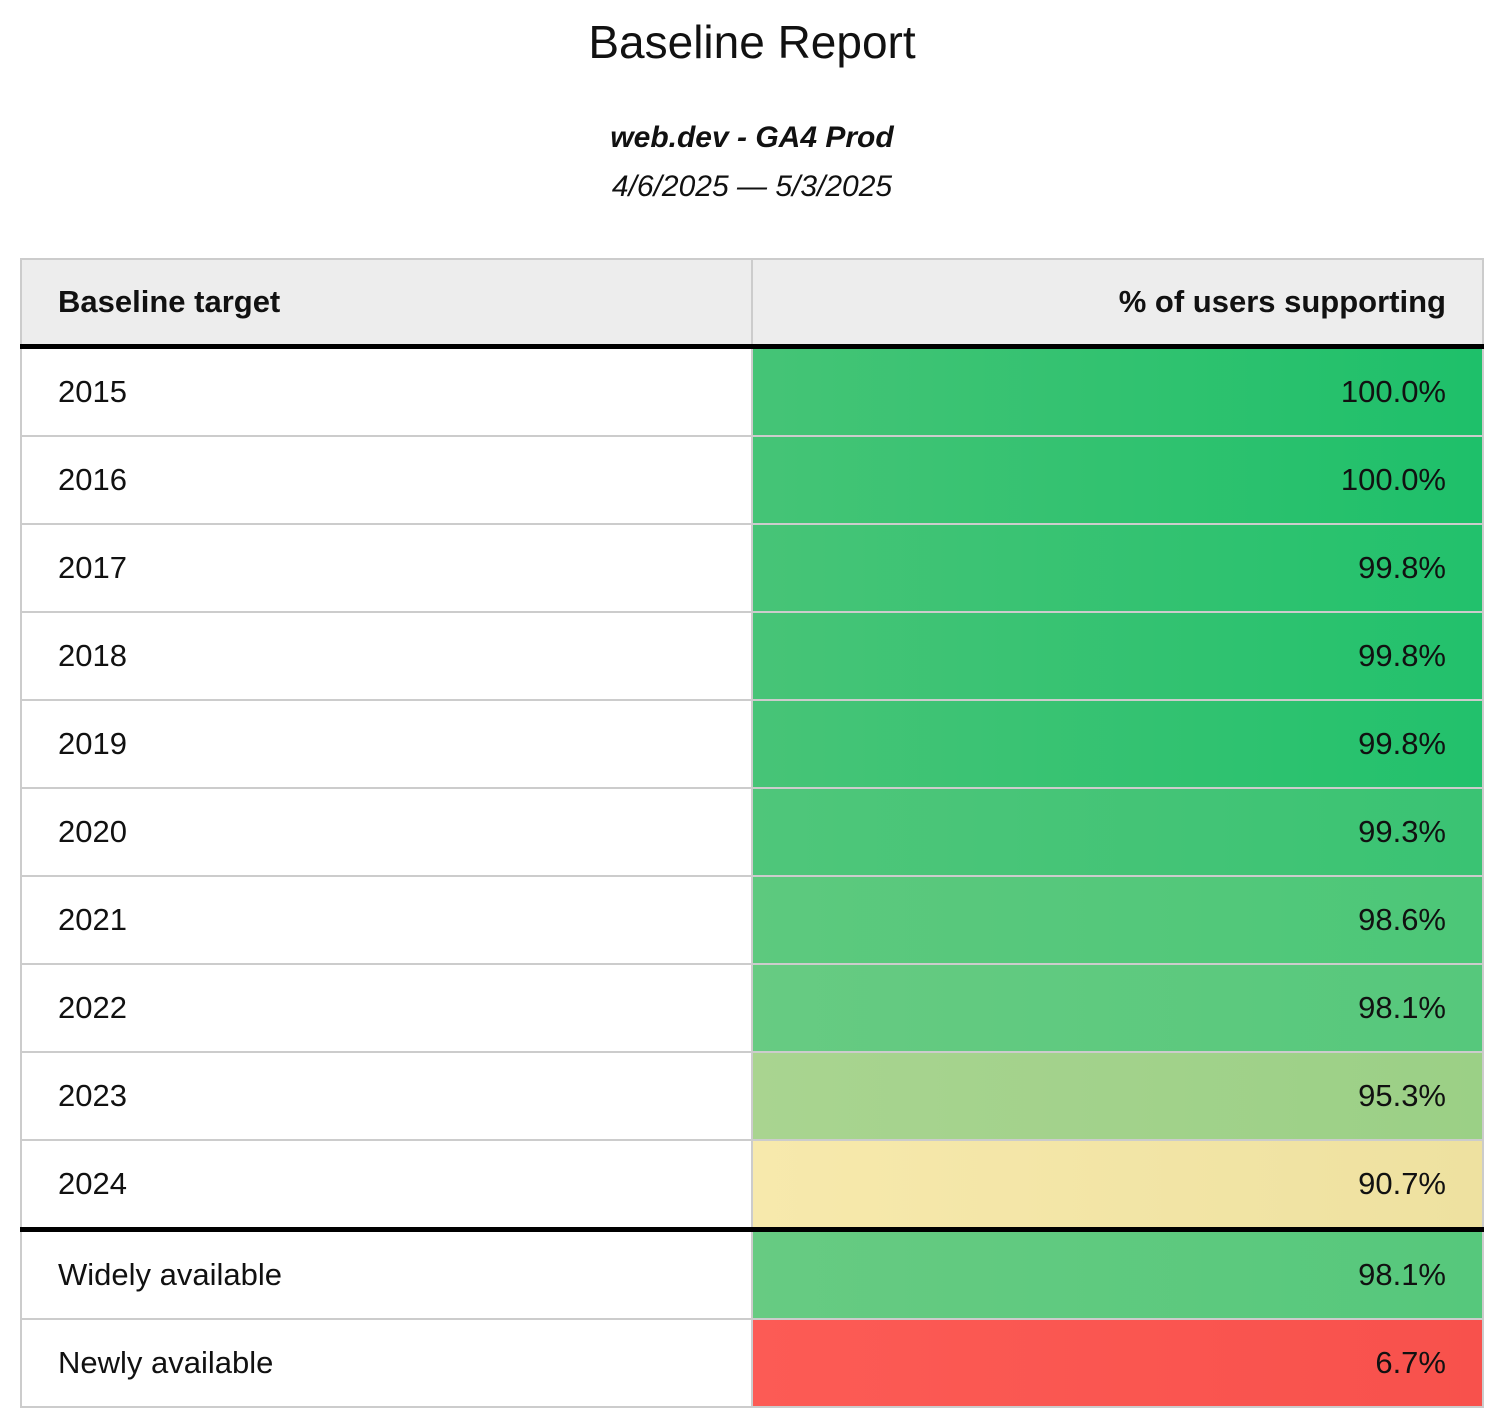  Describe the element at coordinates (386, 743) in the screenshot. I see `target-cell: 2019` at that location.